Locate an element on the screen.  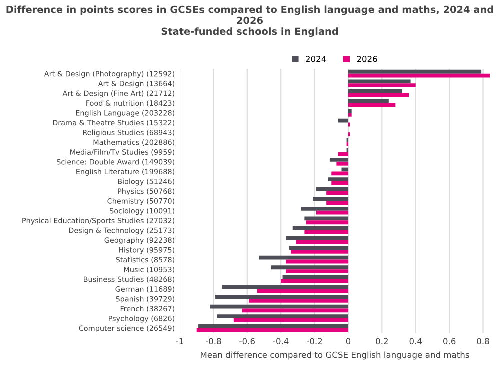
legend-label: 2024 is located at coordinates (316, 59).